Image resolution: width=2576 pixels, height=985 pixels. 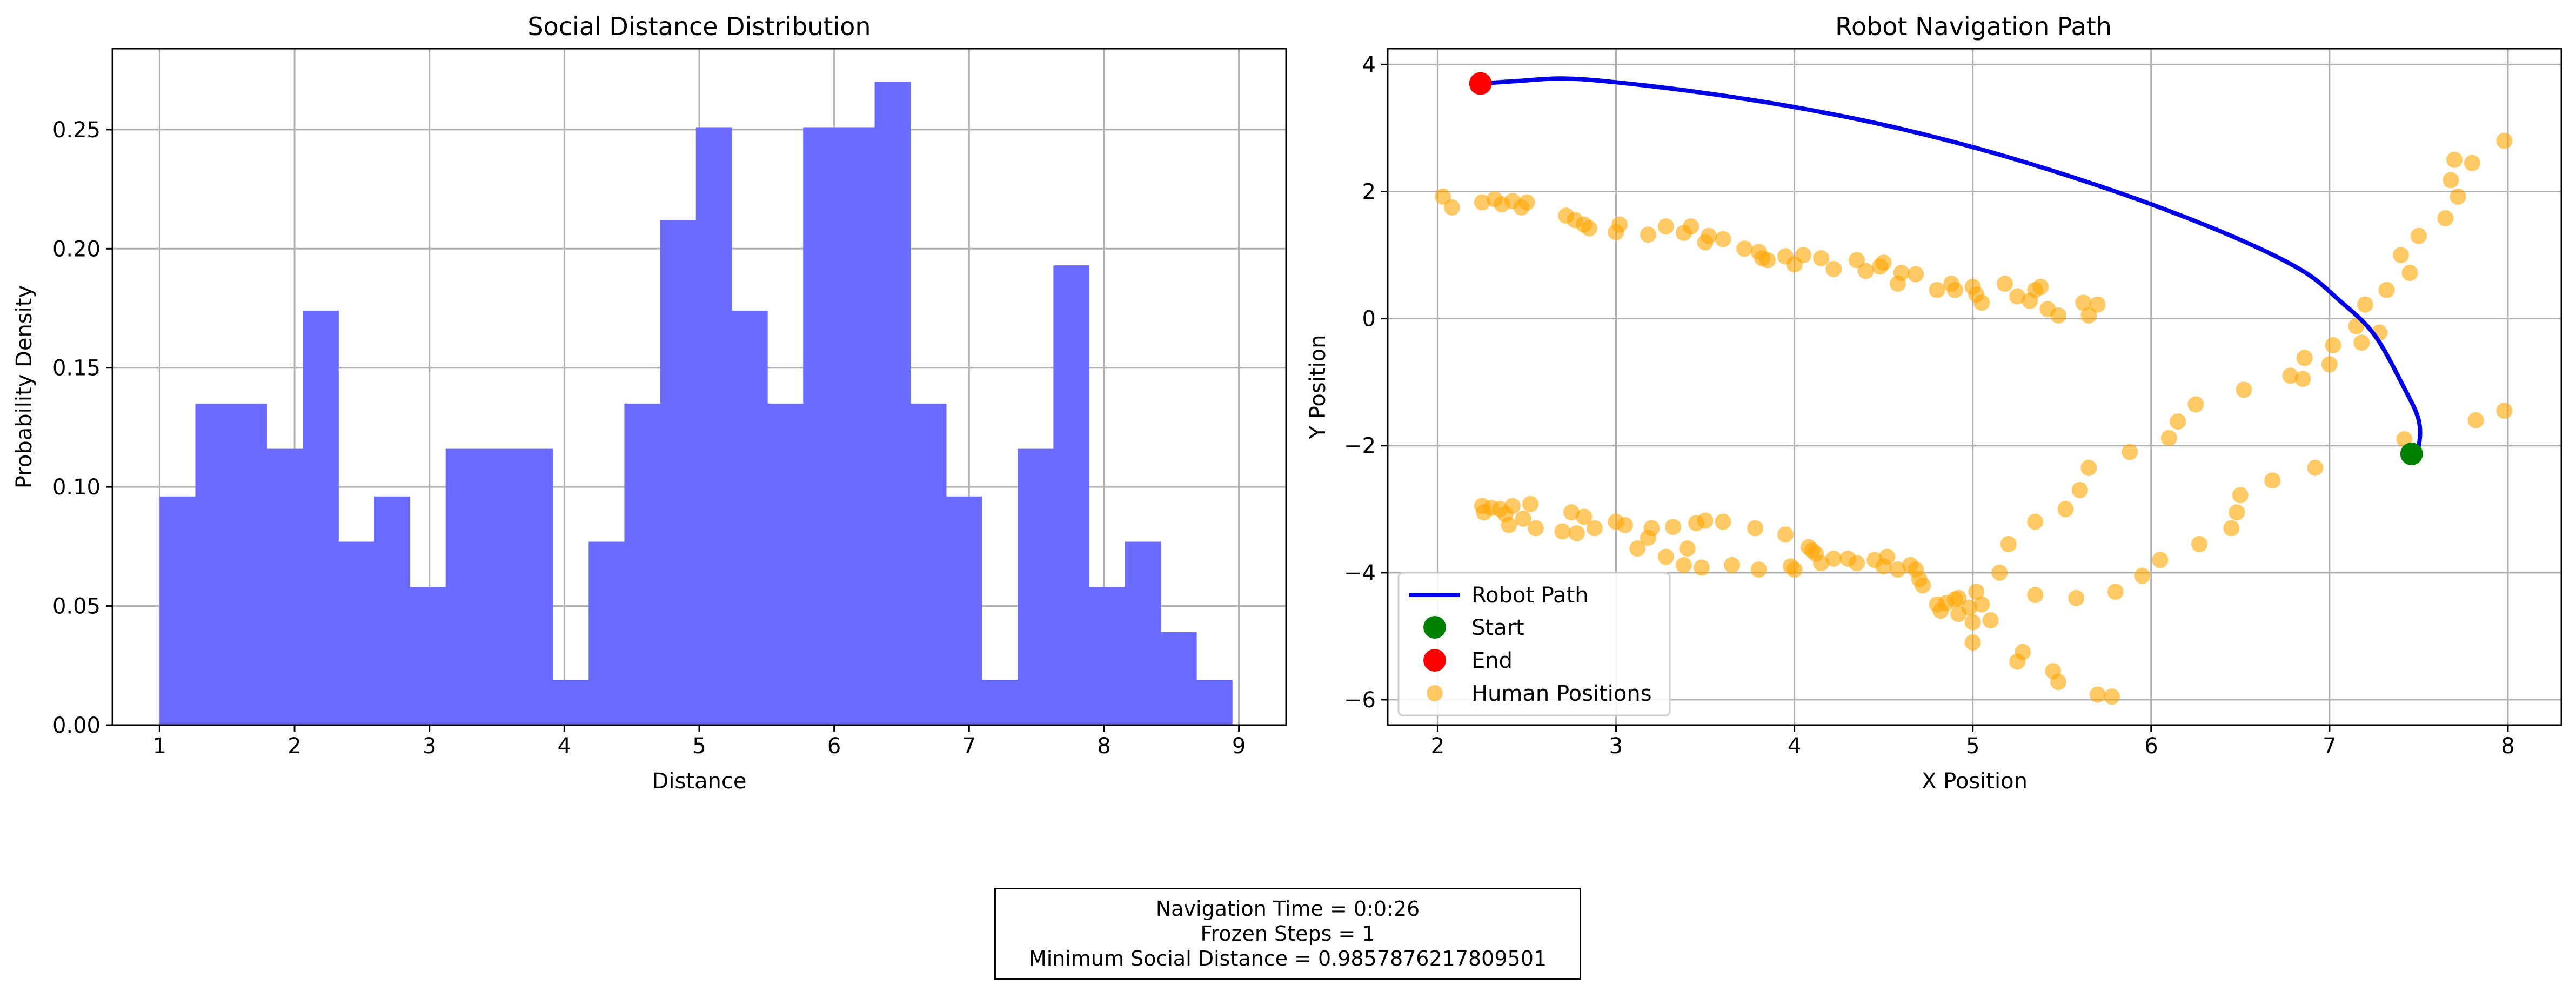 What do you see at coordinates (1616, 747) in the screenshot?
I see `navigation-xtick-label: 3` at bounding box center [1616, 747].